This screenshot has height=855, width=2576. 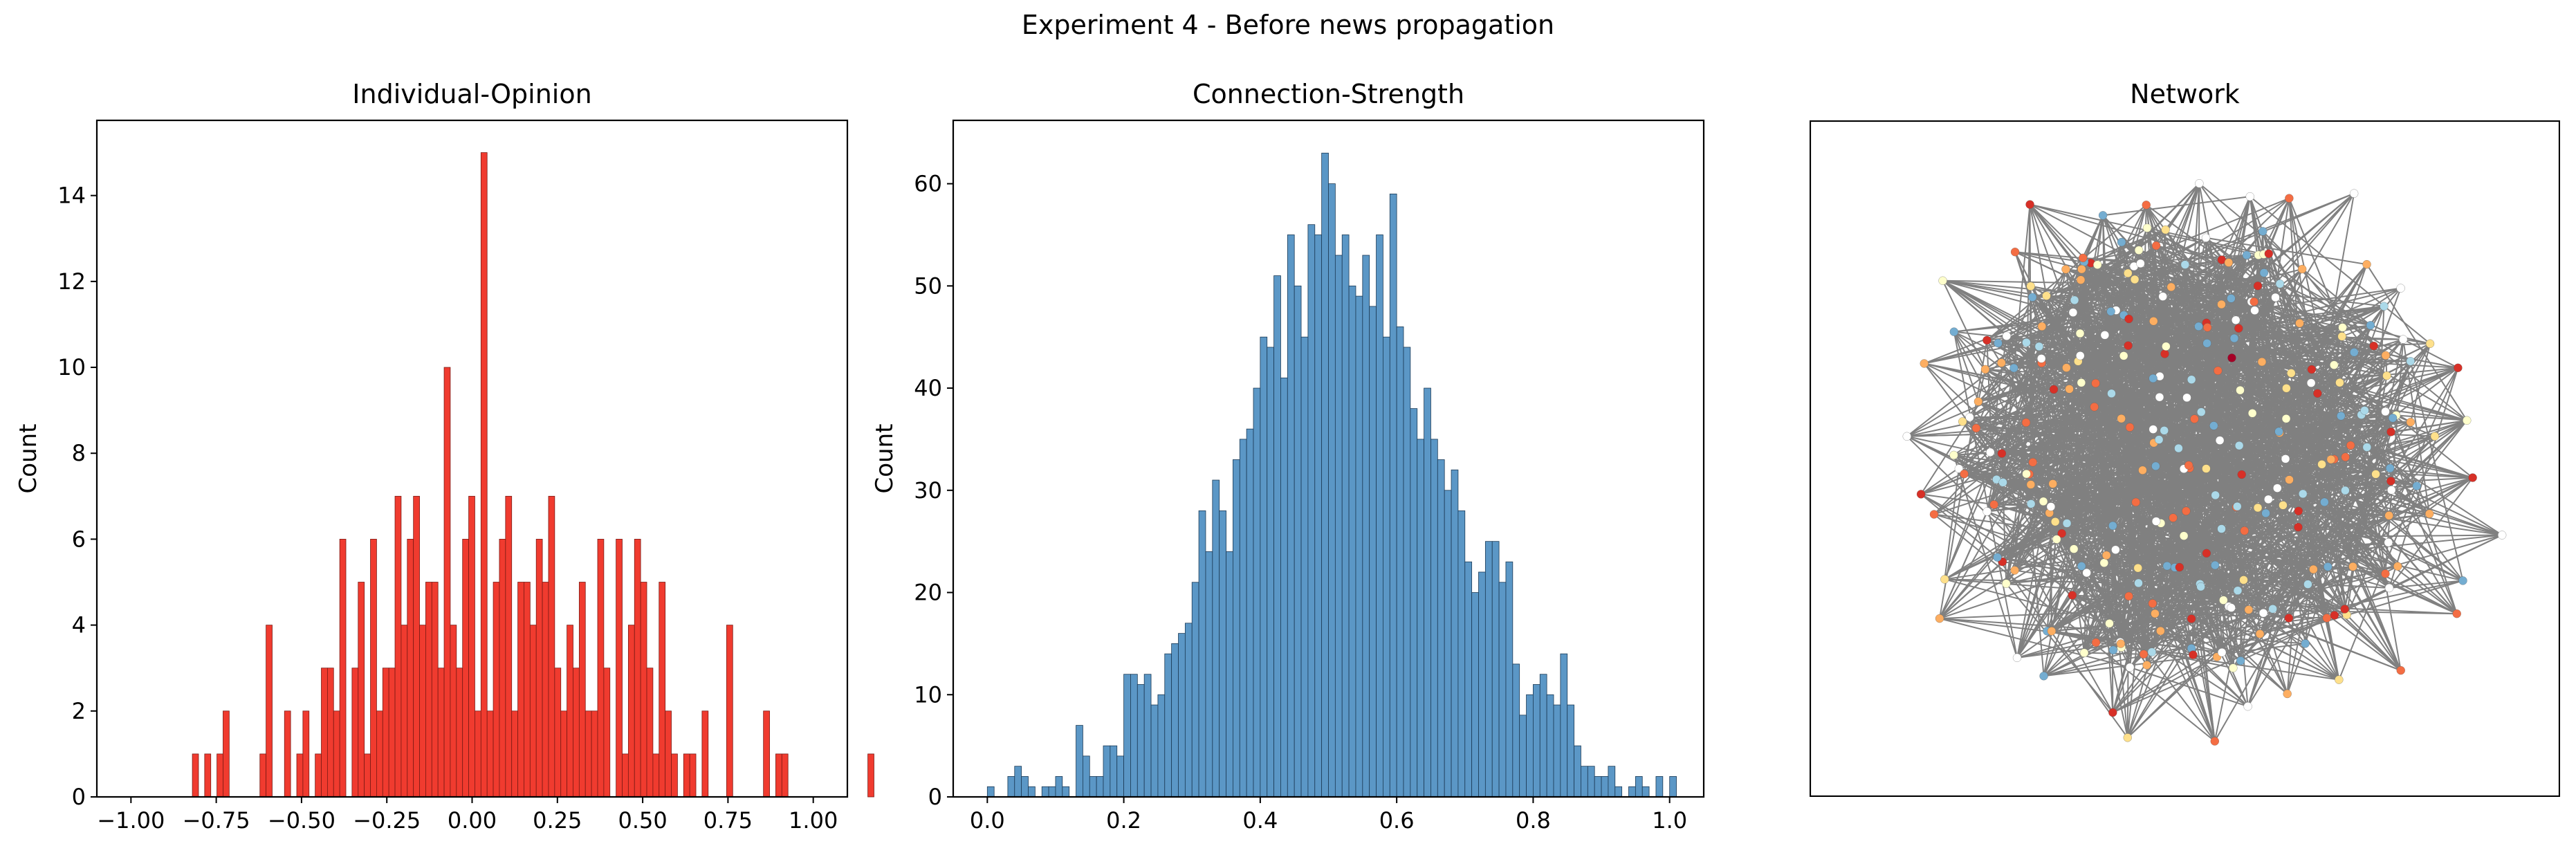 I want to click on opinion-xtick-label: −0.25, so click(x=387, y=820).